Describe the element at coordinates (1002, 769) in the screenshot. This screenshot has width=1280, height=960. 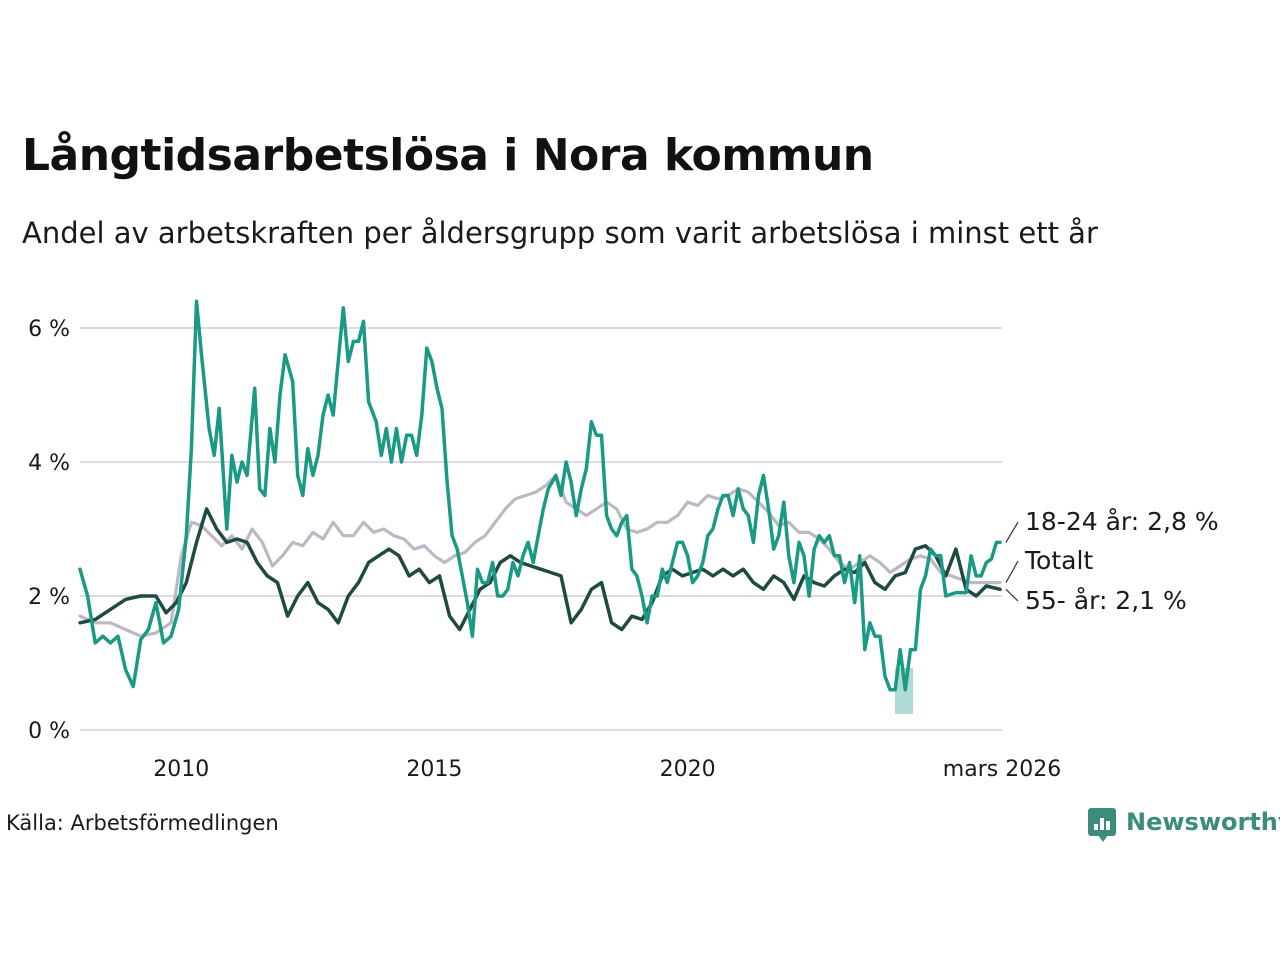
I see `x-tick-label: mars 2026` at that location.